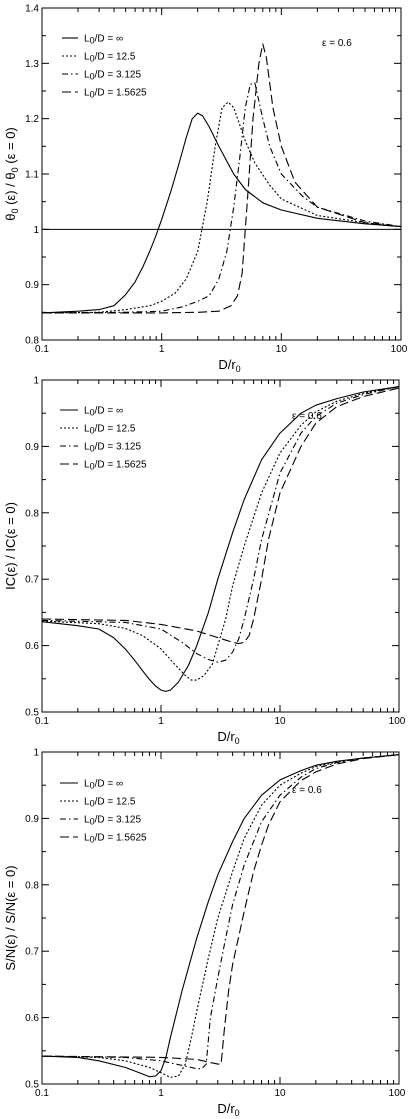 The width and height of the screenshot is (408, 1119). I want to click on y-axis-label: IC(ε) / IC(ε = 0), so click(10, 546).